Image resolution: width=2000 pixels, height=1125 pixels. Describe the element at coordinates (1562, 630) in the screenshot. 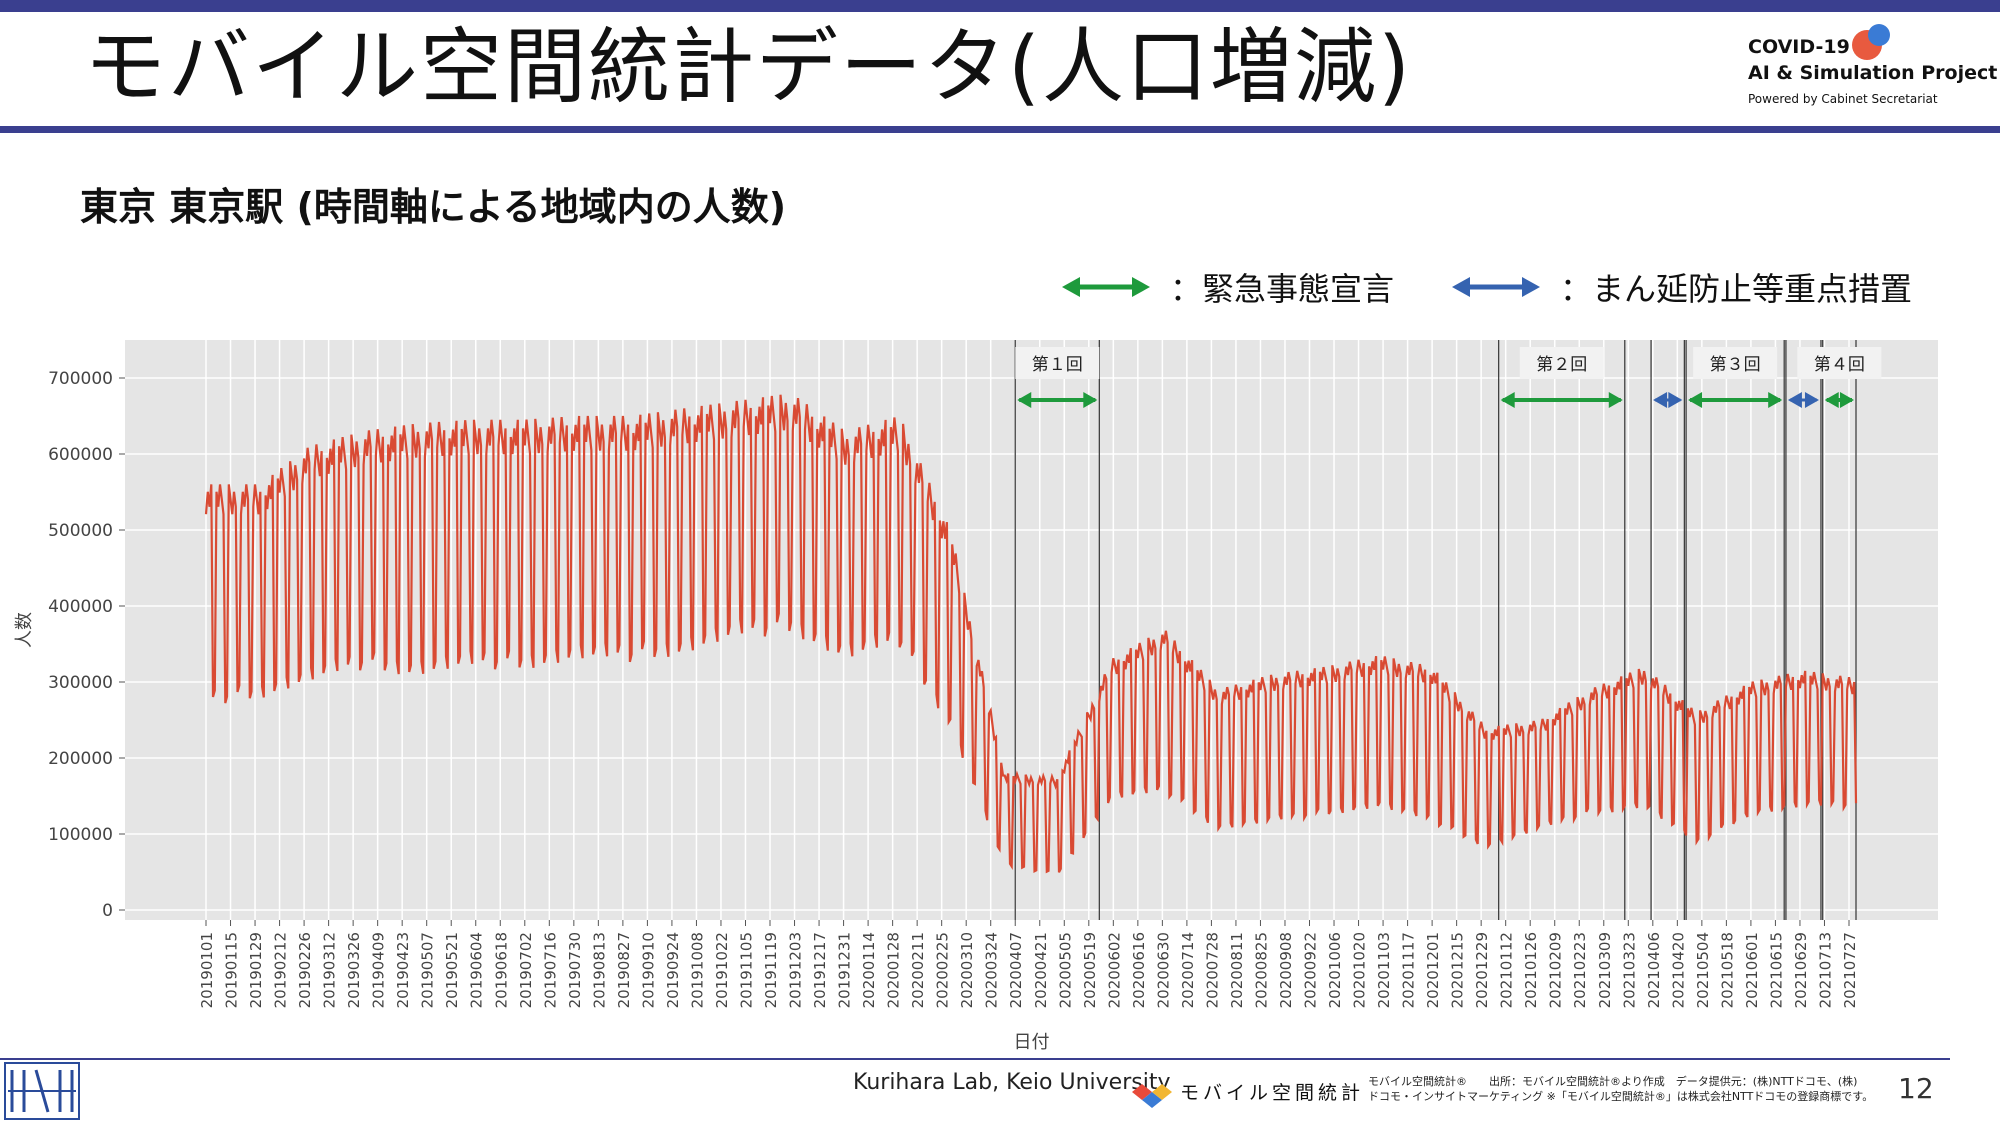

I see `event-marker-emergency: 第２回` at that location.